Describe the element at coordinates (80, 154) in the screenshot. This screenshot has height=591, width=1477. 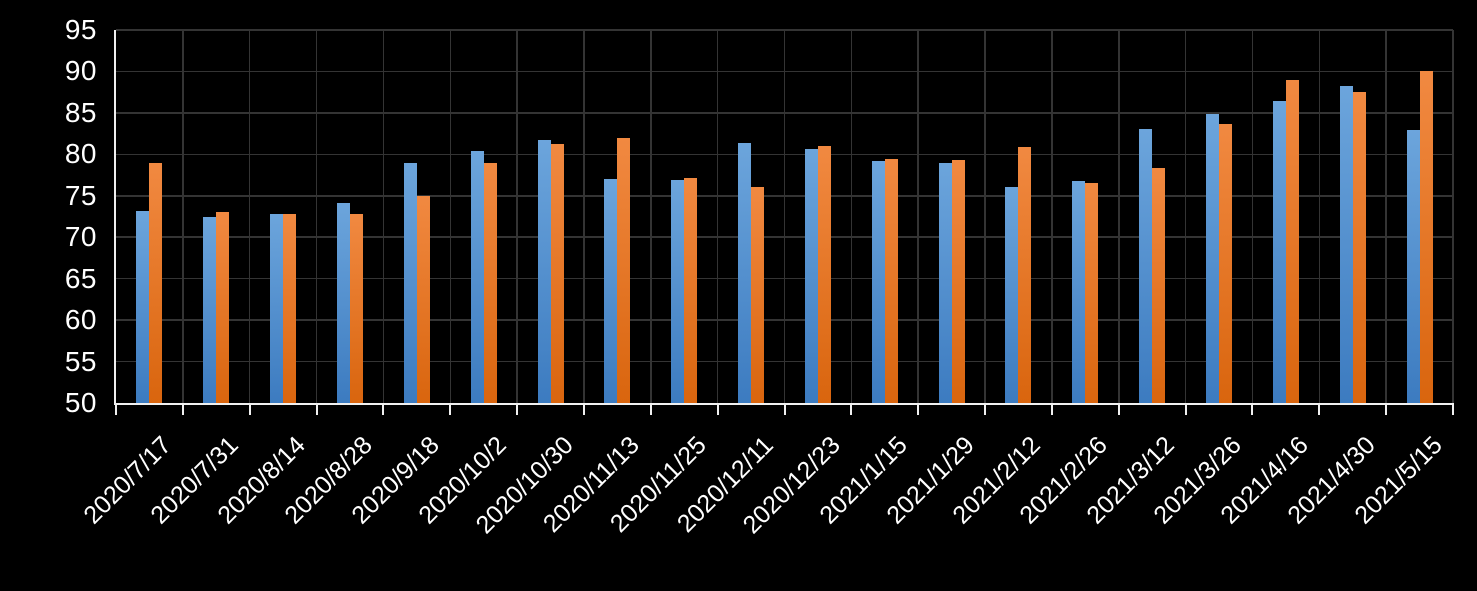
I see `y-axis-tick-label: 80` at that location.